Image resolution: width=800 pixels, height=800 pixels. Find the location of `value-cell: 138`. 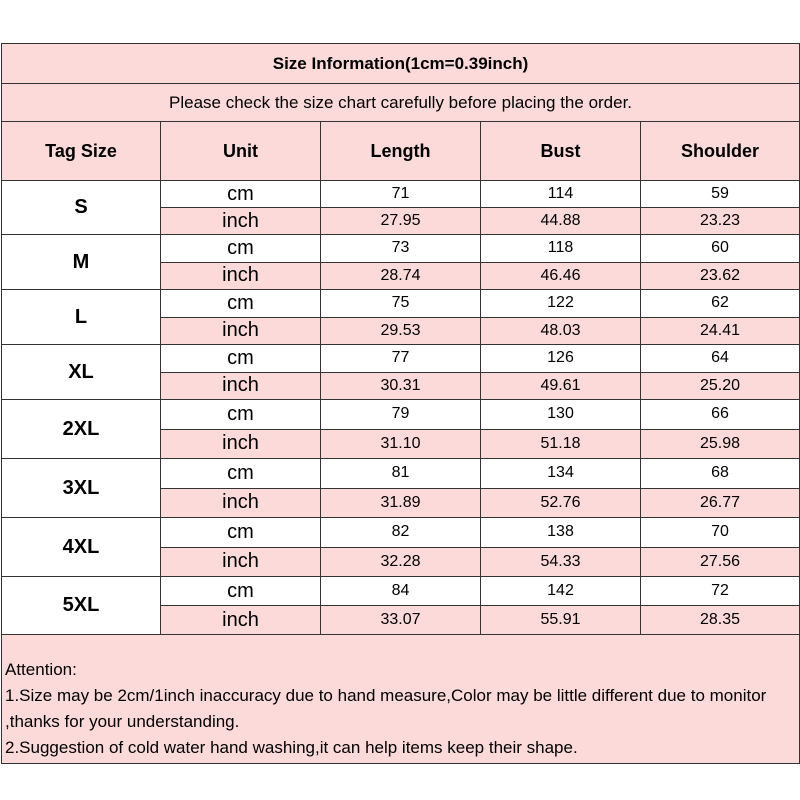

value-cell: 138 is located at coordinates (560, 532).